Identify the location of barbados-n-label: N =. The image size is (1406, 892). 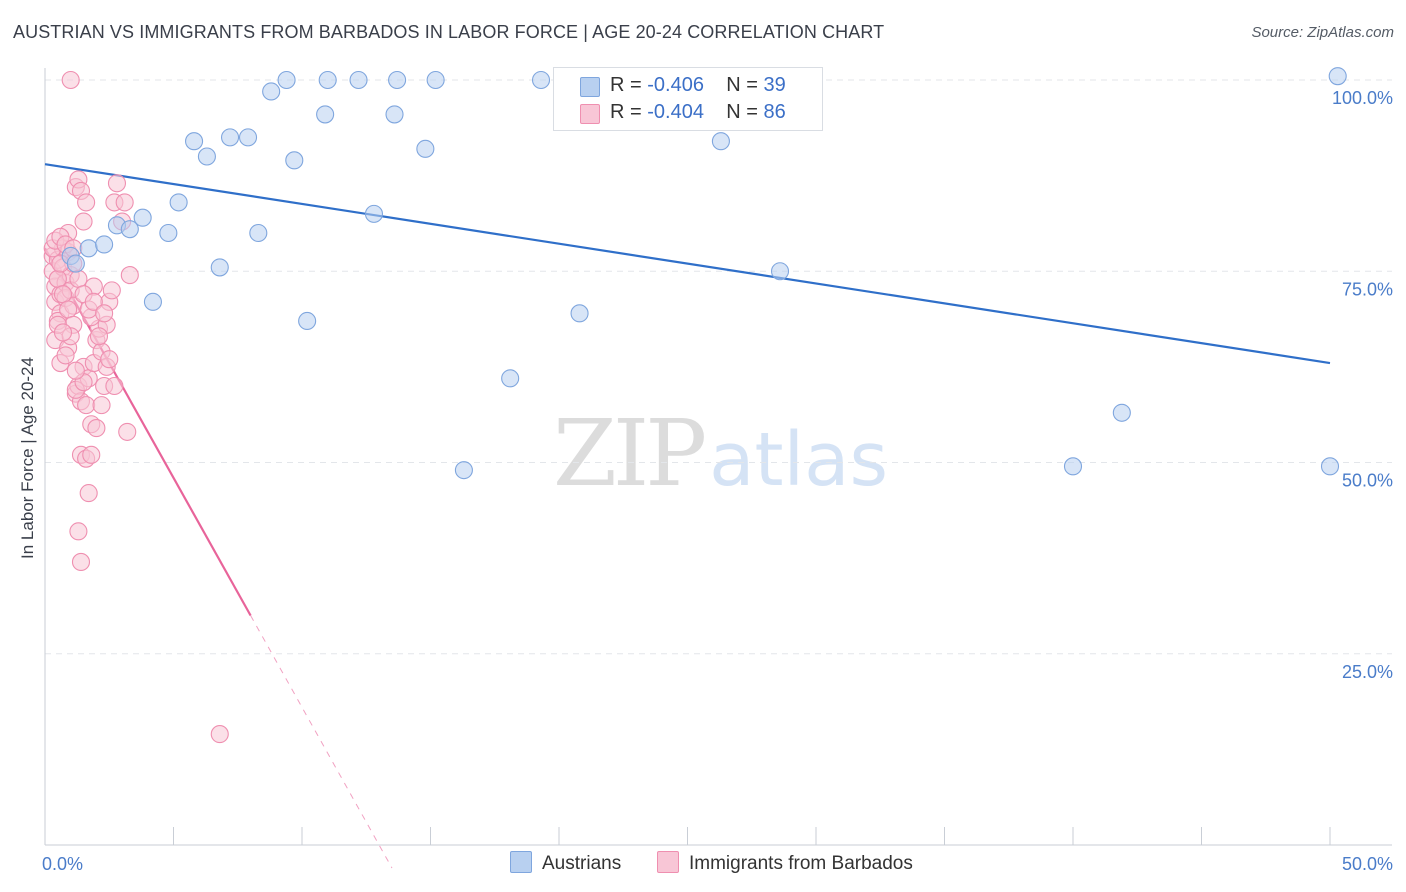
(742, 112).